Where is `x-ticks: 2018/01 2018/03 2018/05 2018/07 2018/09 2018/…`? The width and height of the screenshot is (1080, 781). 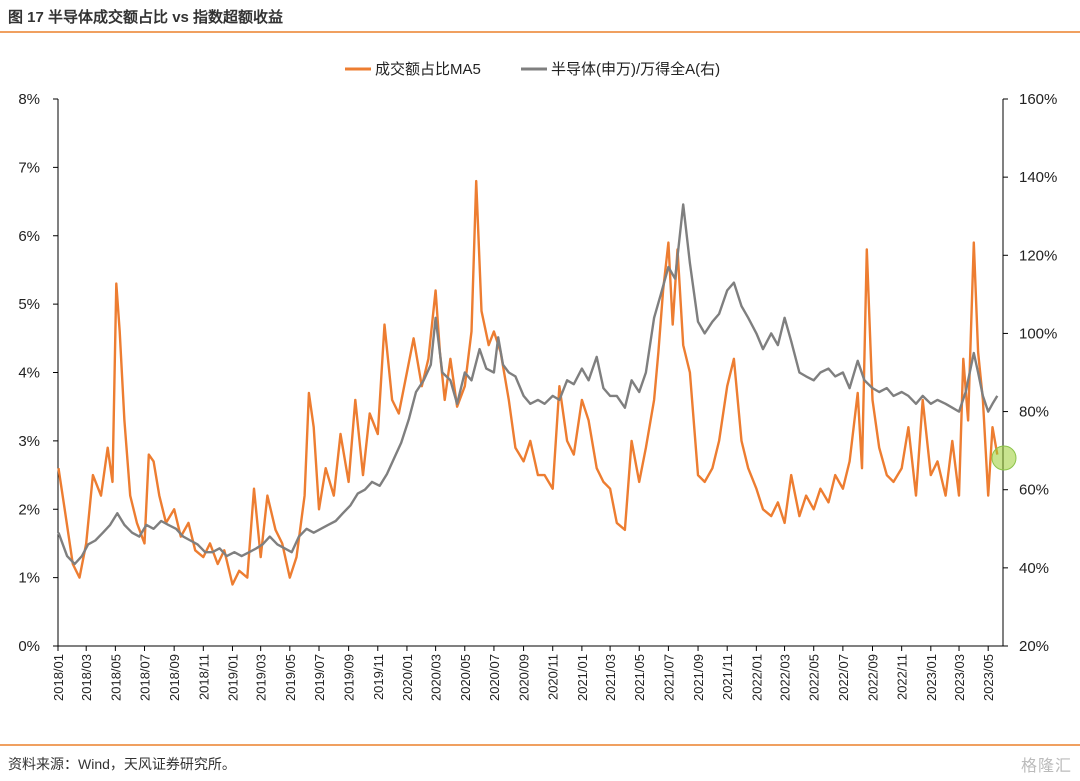
x-ticks: 2018/01 2018/03 2018/05 2018/07 2018/09 2018/… is located at coordinates (523, 673).